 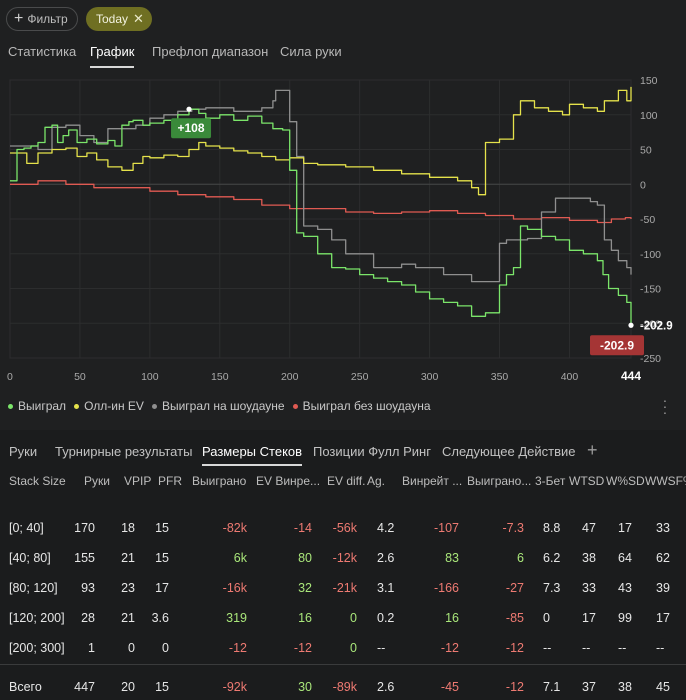 What do you see at coordinates (219, 481) in the screenshot?
I see `column-header: Выиграно` at bounding box center [219, 481].